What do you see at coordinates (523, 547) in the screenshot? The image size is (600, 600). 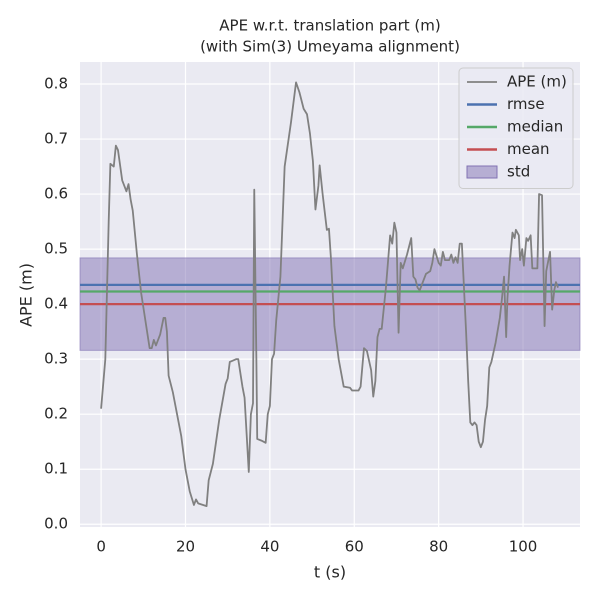 I see `x-tick-label: 100` at bounding box center [523, 547].